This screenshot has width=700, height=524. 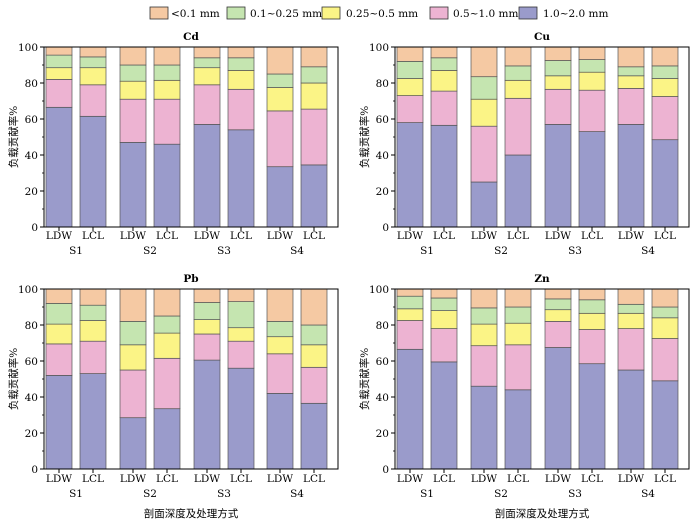 I want to click on legend-item: 0.1~0.25 mm, so click(x=274, y=13).